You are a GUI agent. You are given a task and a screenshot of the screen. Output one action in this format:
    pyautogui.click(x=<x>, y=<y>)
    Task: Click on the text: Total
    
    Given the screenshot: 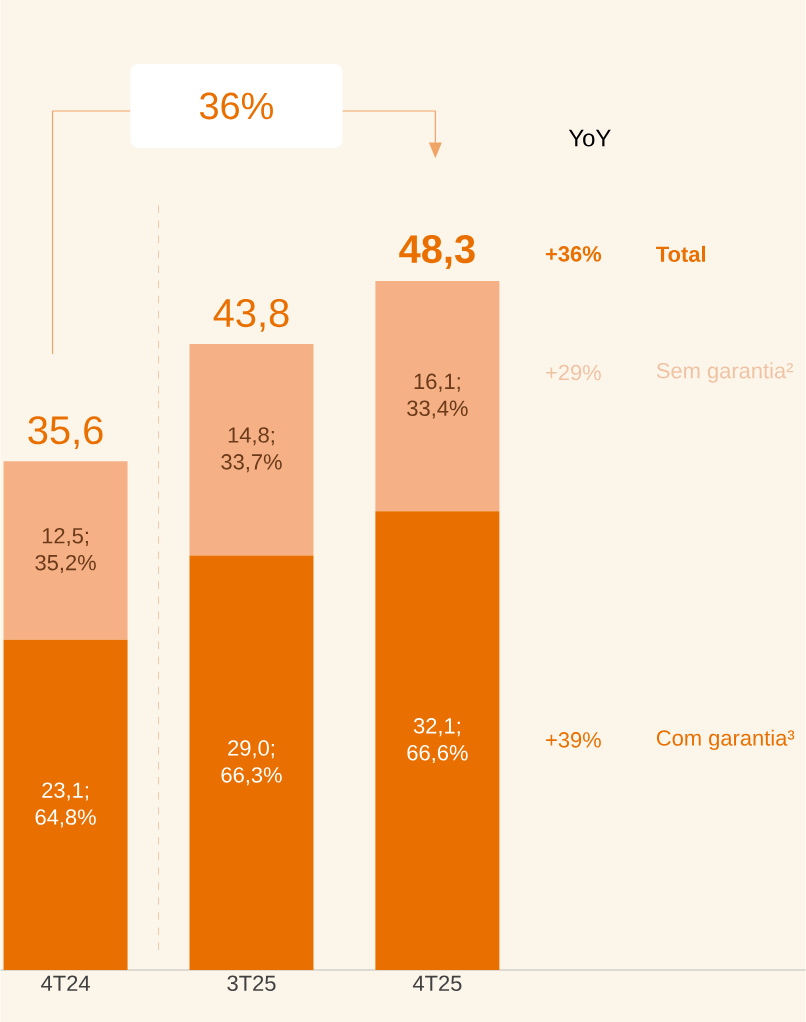 What is the action you would take?
    pyautogui.click(x=681, y=253)
    